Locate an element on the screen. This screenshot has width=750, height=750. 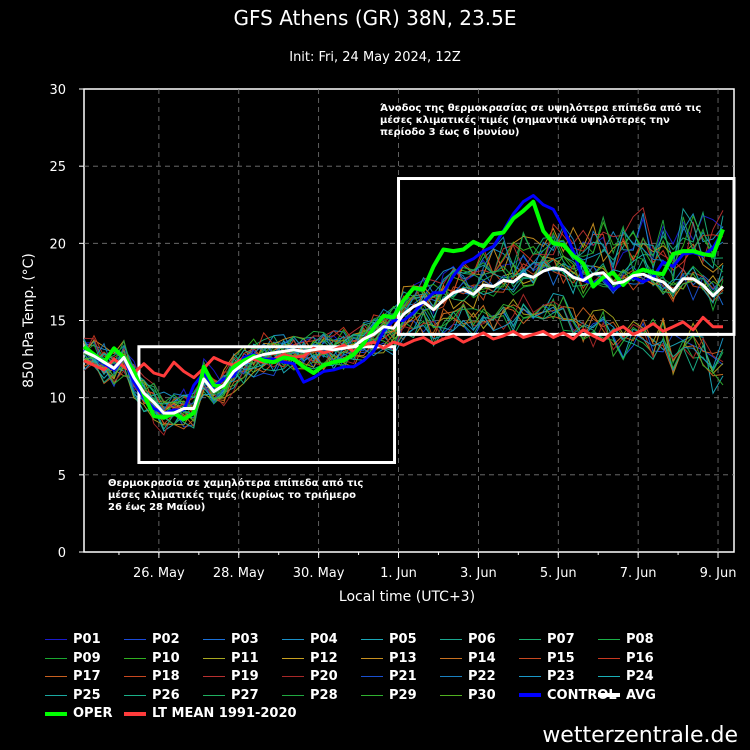
legend-item-p29: P29 is located at coordinates (389, 695).